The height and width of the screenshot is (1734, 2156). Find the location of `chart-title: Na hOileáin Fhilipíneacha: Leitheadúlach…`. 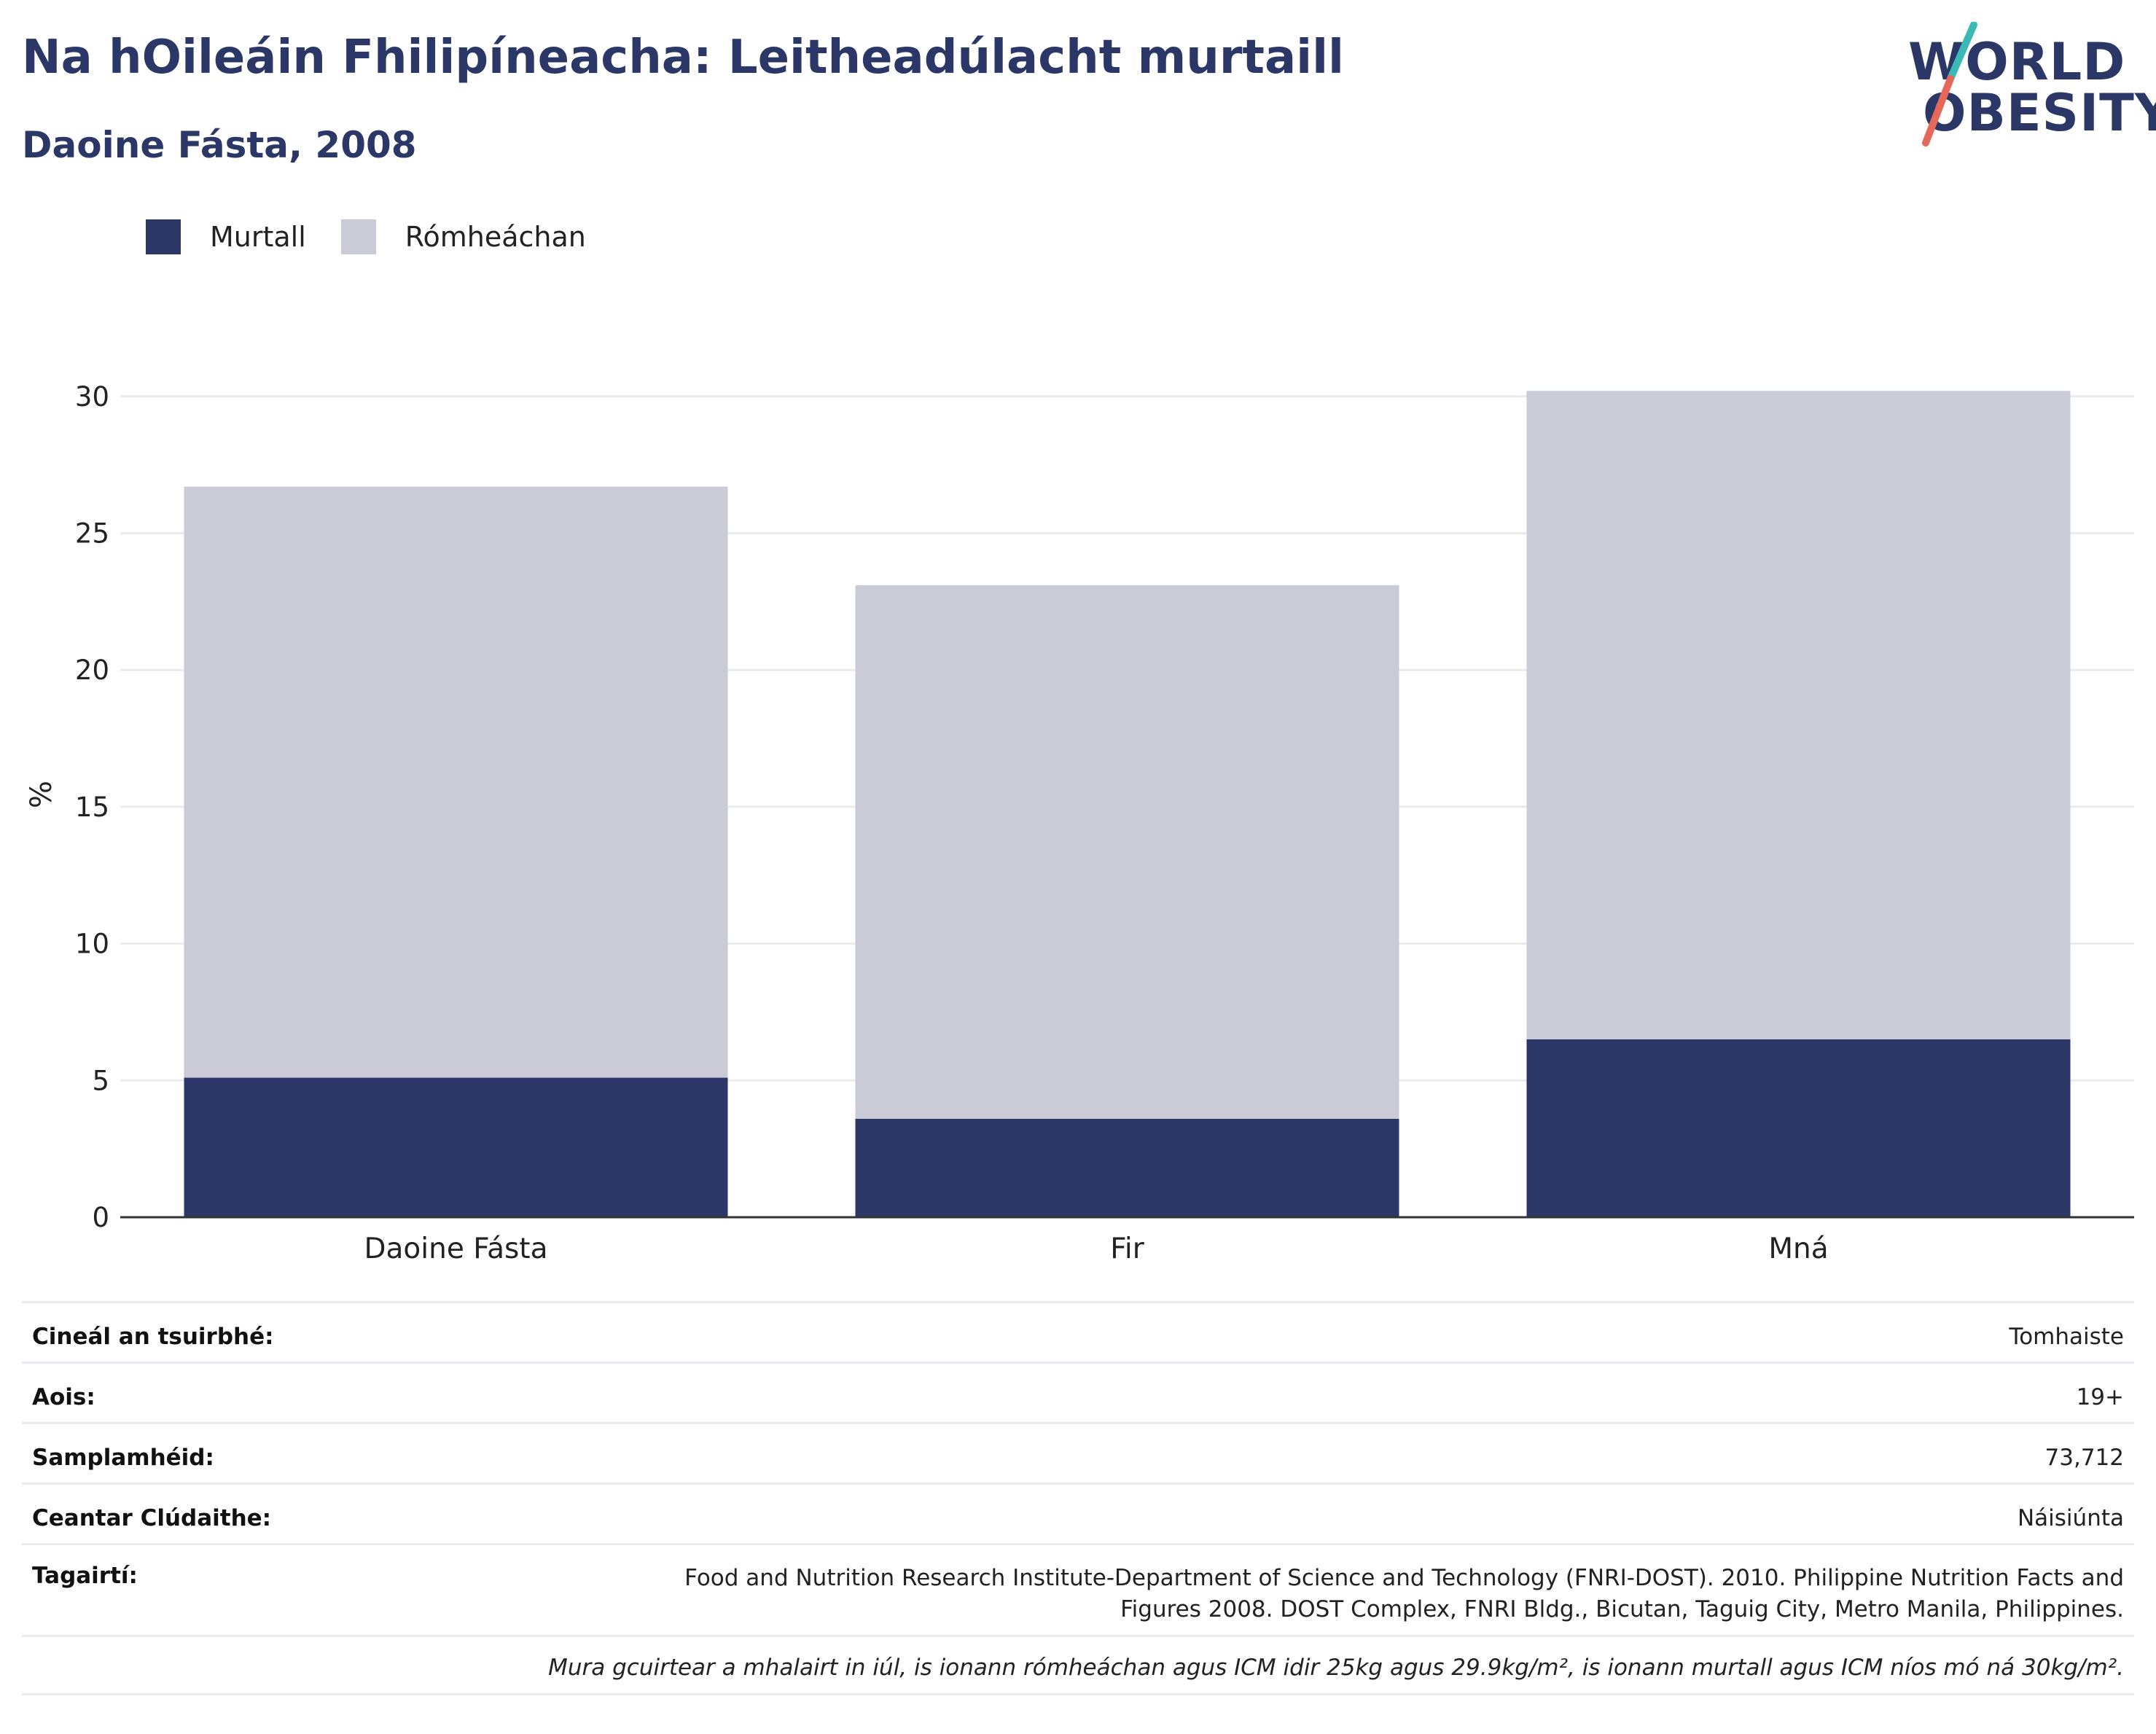

chart-title: Na hOileáin Fhilipíneacha: Leitheadúlach… is located at coordinates (683, 58).